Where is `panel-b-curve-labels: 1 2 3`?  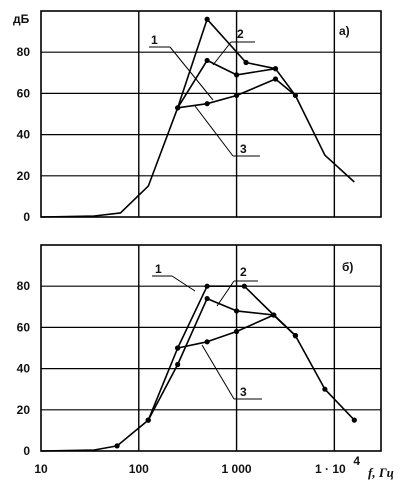 panel-b-curve-labels: 1 2 3 is located at coordinates (207, 331).